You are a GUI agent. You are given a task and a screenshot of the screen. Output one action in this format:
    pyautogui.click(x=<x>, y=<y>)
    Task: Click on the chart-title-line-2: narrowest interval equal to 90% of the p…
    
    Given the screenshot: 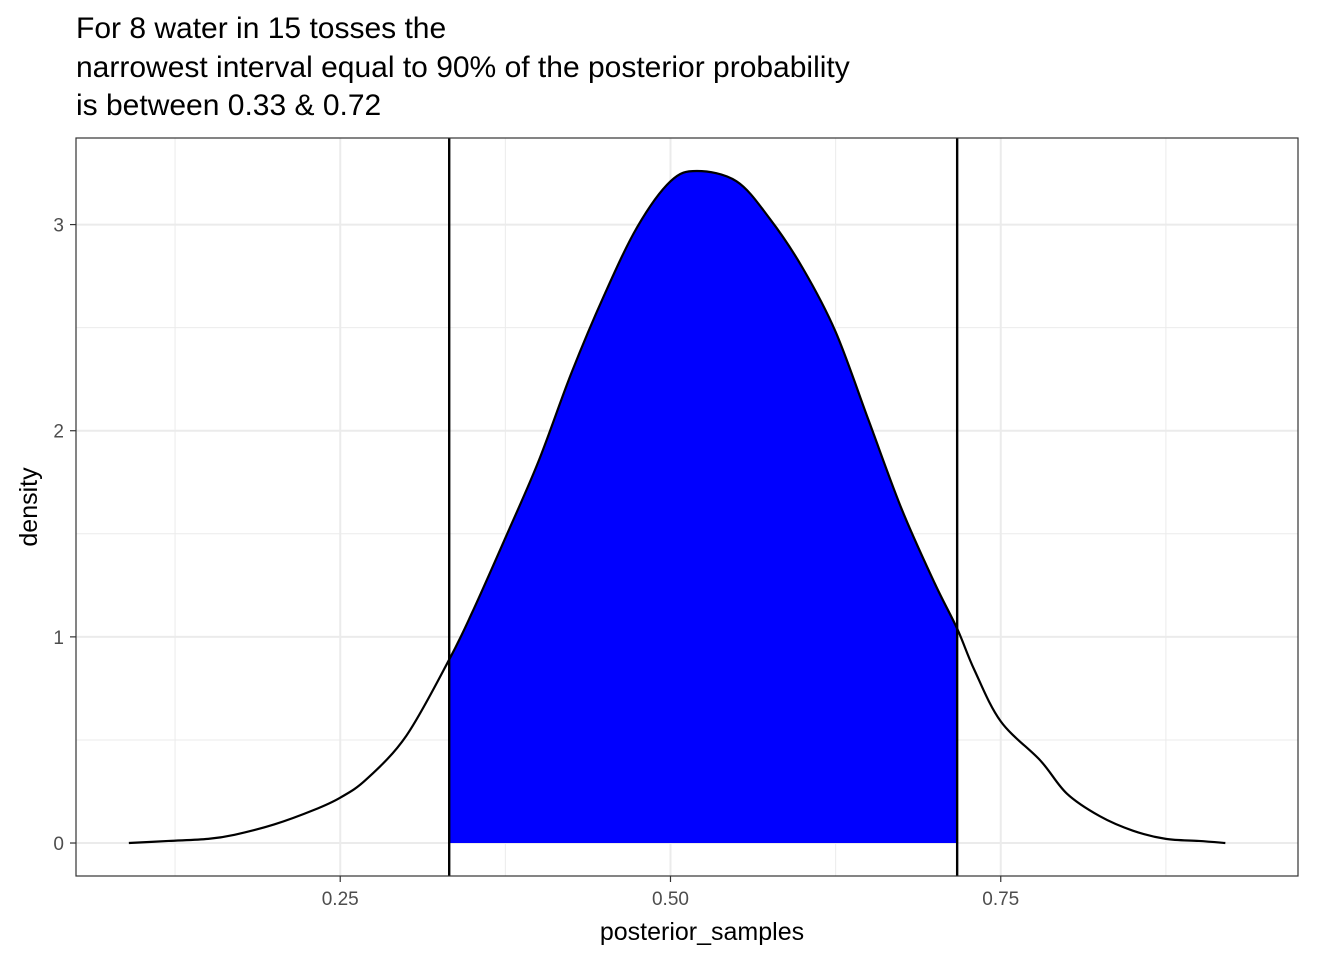 What is the action you would take?
    pyautogui.click(x=463, y=67)
    